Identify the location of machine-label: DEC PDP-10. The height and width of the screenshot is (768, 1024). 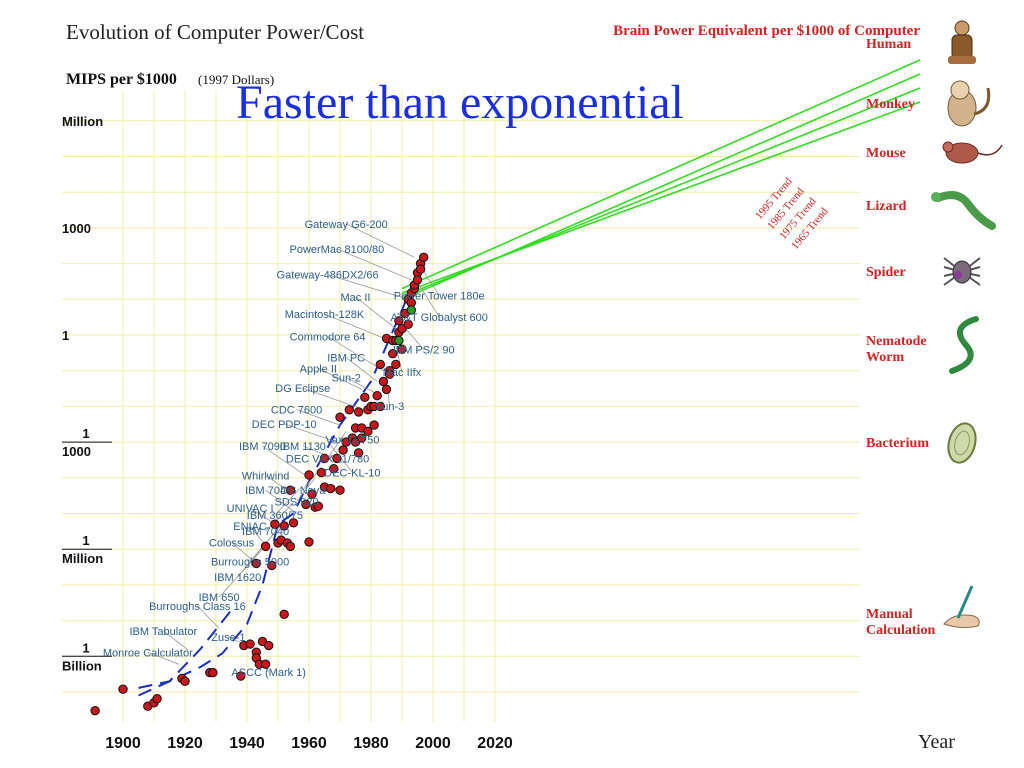
(284, 425).